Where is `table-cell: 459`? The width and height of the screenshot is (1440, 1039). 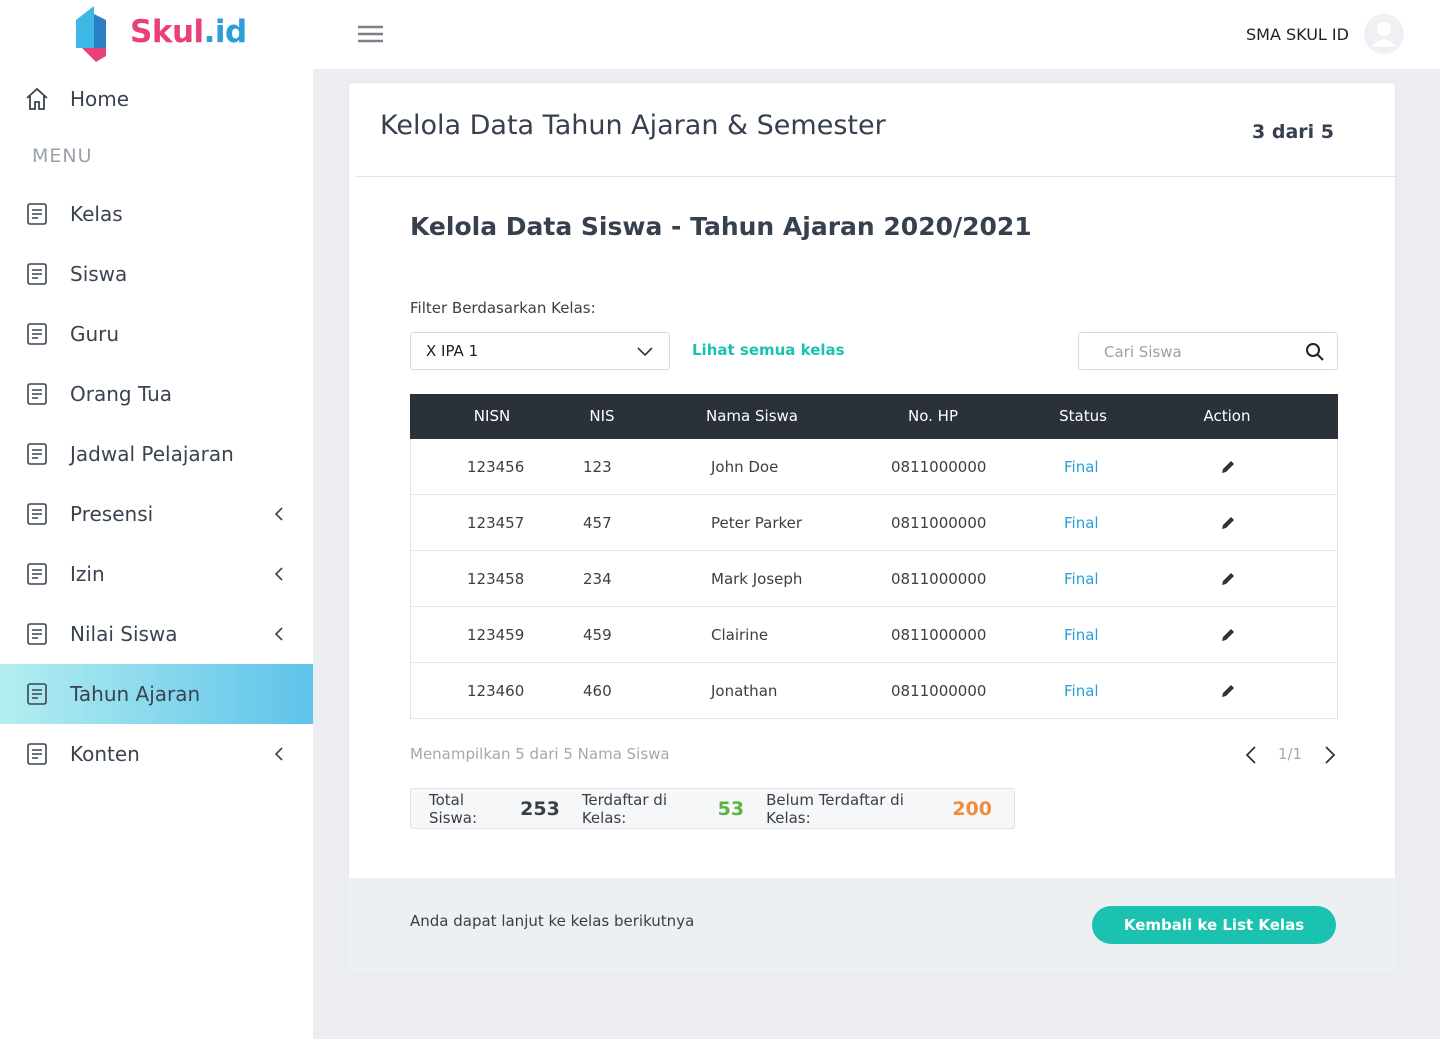 table-cell: 459 is located at coordinates (597, 635).